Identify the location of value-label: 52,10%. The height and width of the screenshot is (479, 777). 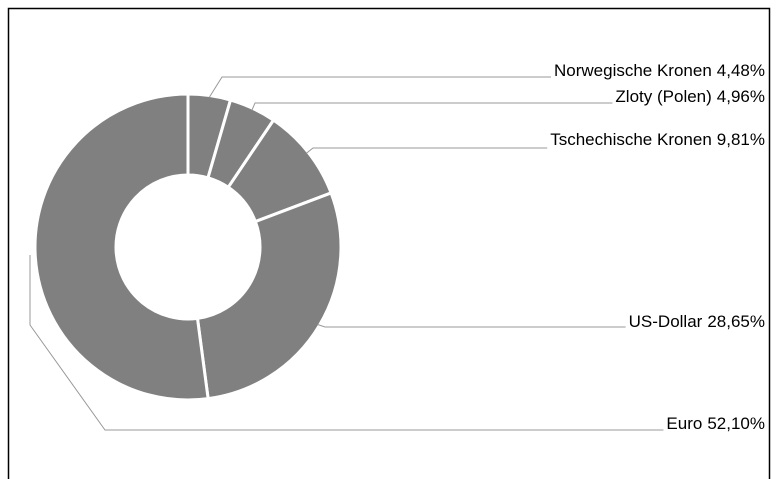
(736, 423).